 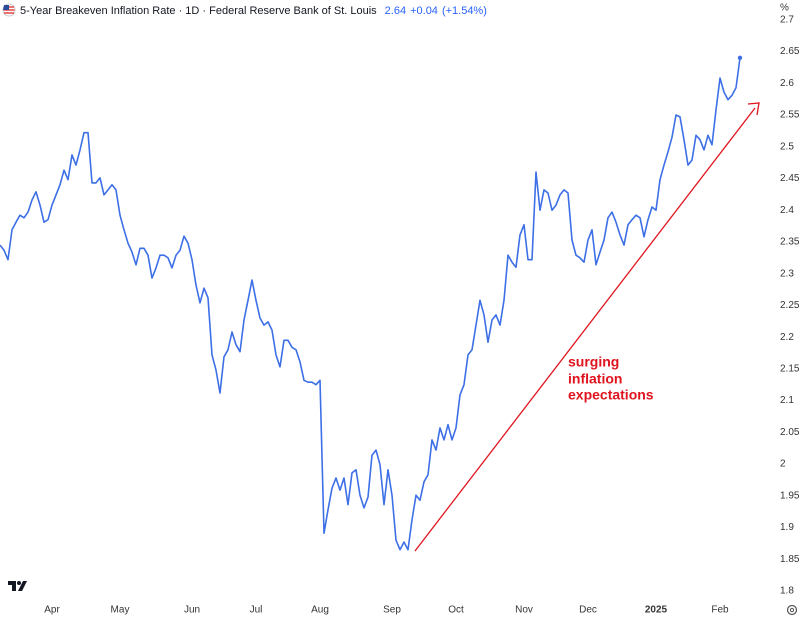 I want to click on x-tick-label: Sep, so click(x=392, y=610).